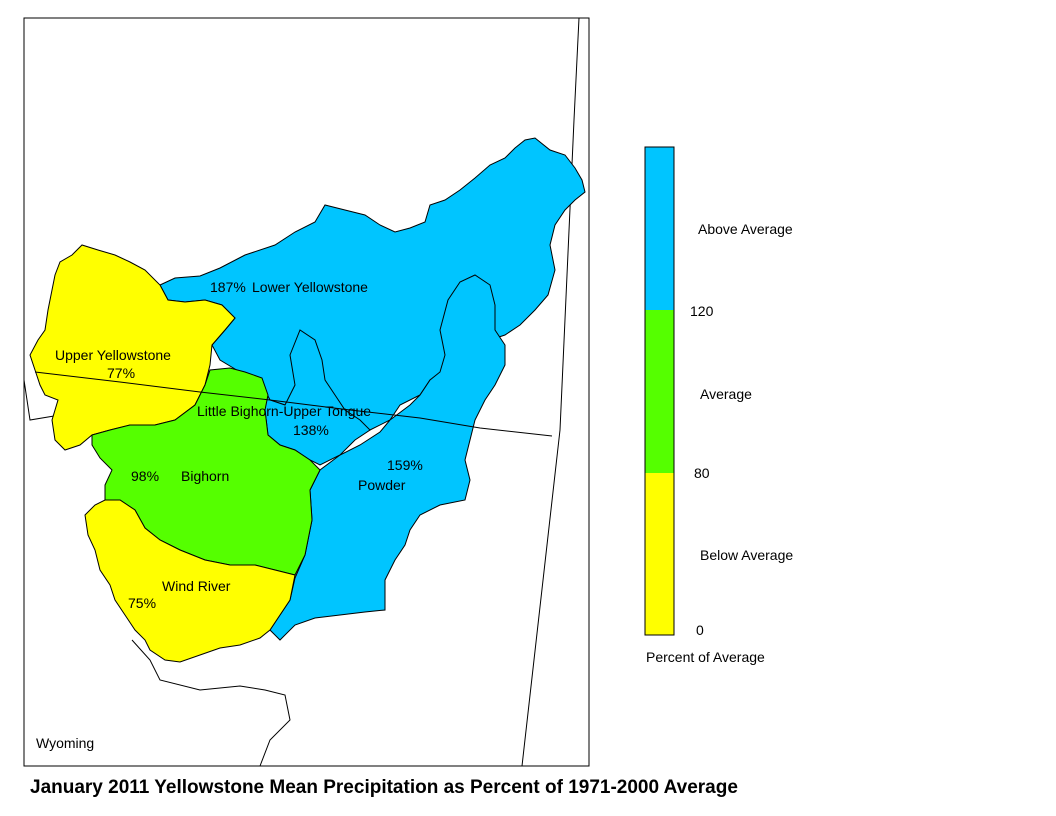 This screenshot has width=1056, height=816. I want to click on label-wind-river-name: Wind River, so click(196, 586).